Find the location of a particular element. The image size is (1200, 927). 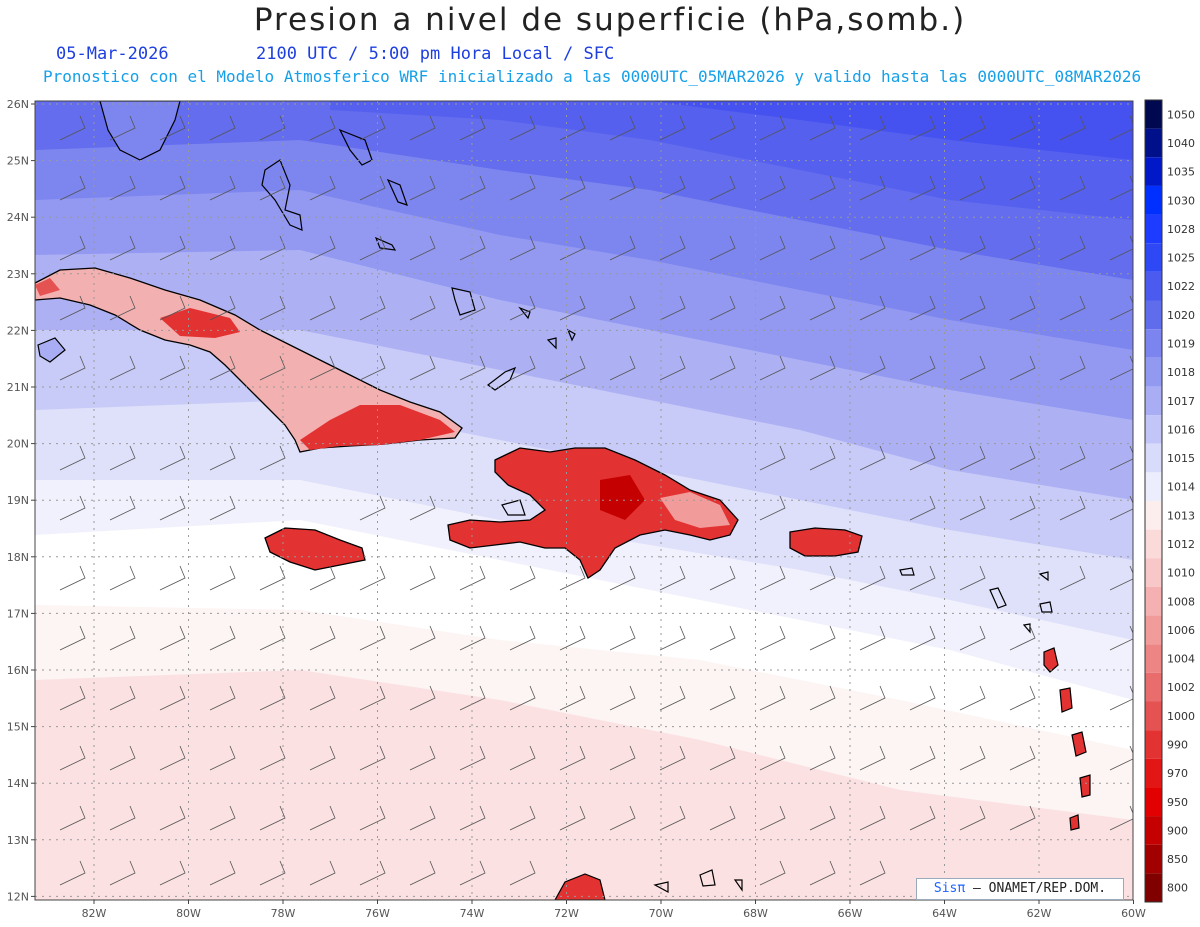

lat-tick-label: 15N is located at coordinates (18, 727).